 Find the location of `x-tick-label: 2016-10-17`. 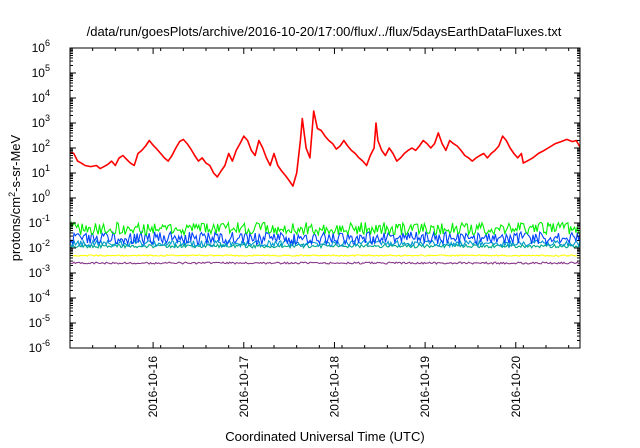

x-tick-label: 2016-10-17 is located at coordinates (244, 387).